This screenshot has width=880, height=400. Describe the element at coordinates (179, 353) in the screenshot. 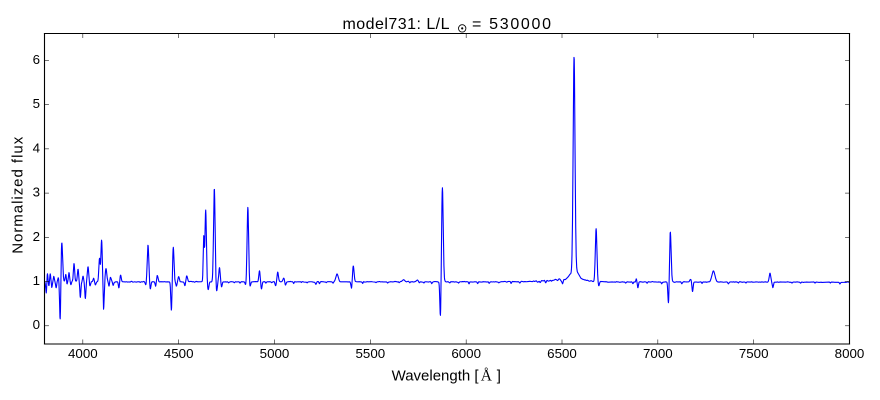

I see `svg-text: 4500` at that location.